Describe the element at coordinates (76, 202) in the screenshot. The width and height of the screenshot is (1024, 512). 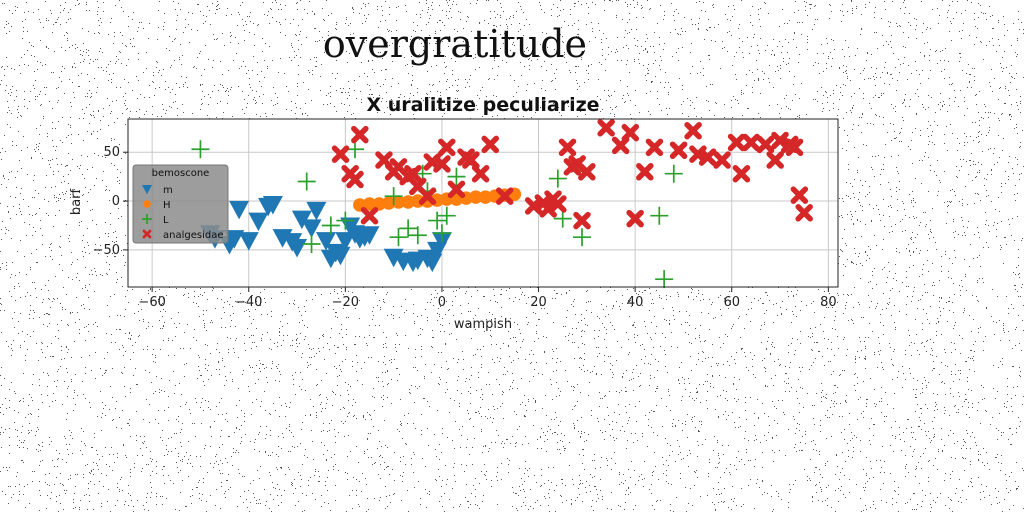
I see `y-axis-label: barf` at that location.